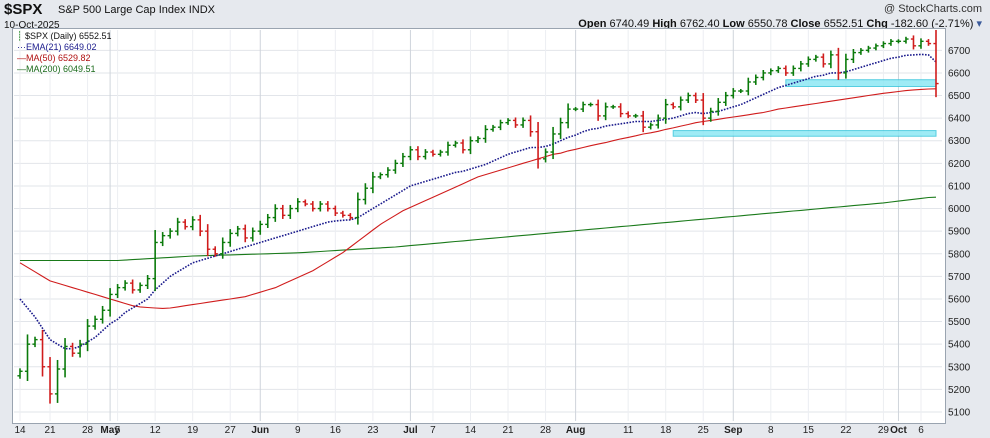 This screenshot has height=438, width=990. I want to click on chevron-down-icon: ▾, so click(979, 24).